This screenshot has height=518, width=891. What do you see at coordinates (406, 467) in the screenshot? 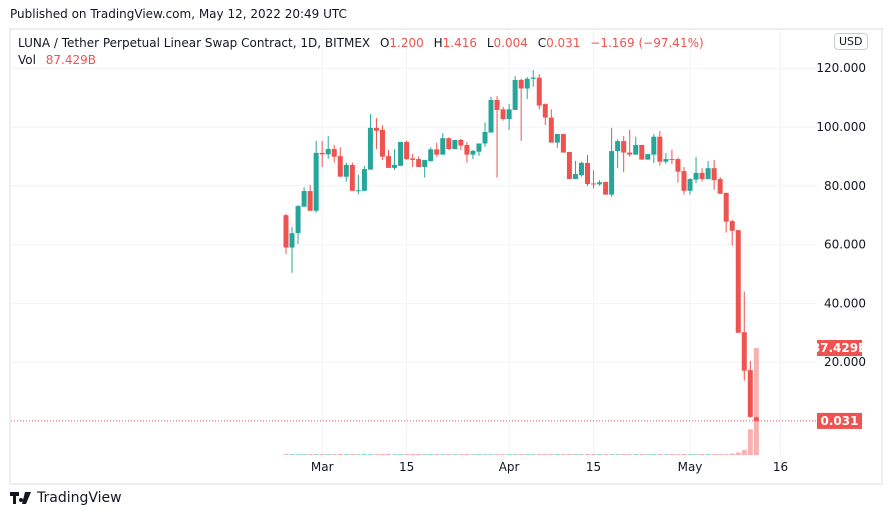
I see `time-tick-label: 15` at bounding box center [406, 467].